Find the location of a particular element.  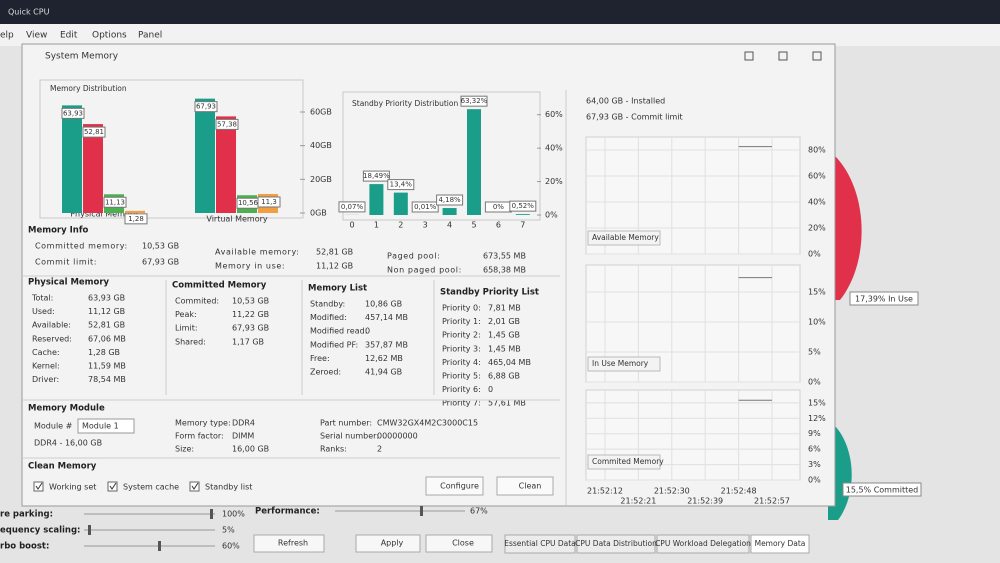

menu-bar is located at coordinates (500, 35).